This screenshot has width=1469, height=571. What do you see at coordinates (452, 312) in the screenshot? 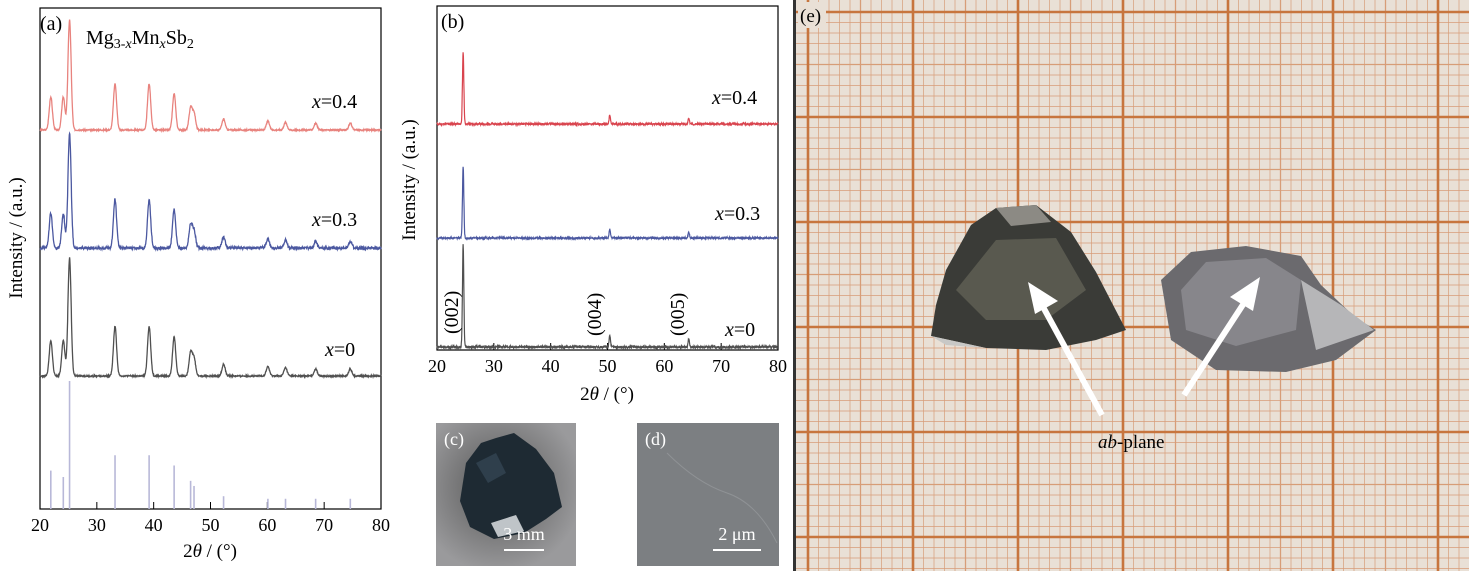
I see `peak-label: (002)` at bounding box center [452, 312].